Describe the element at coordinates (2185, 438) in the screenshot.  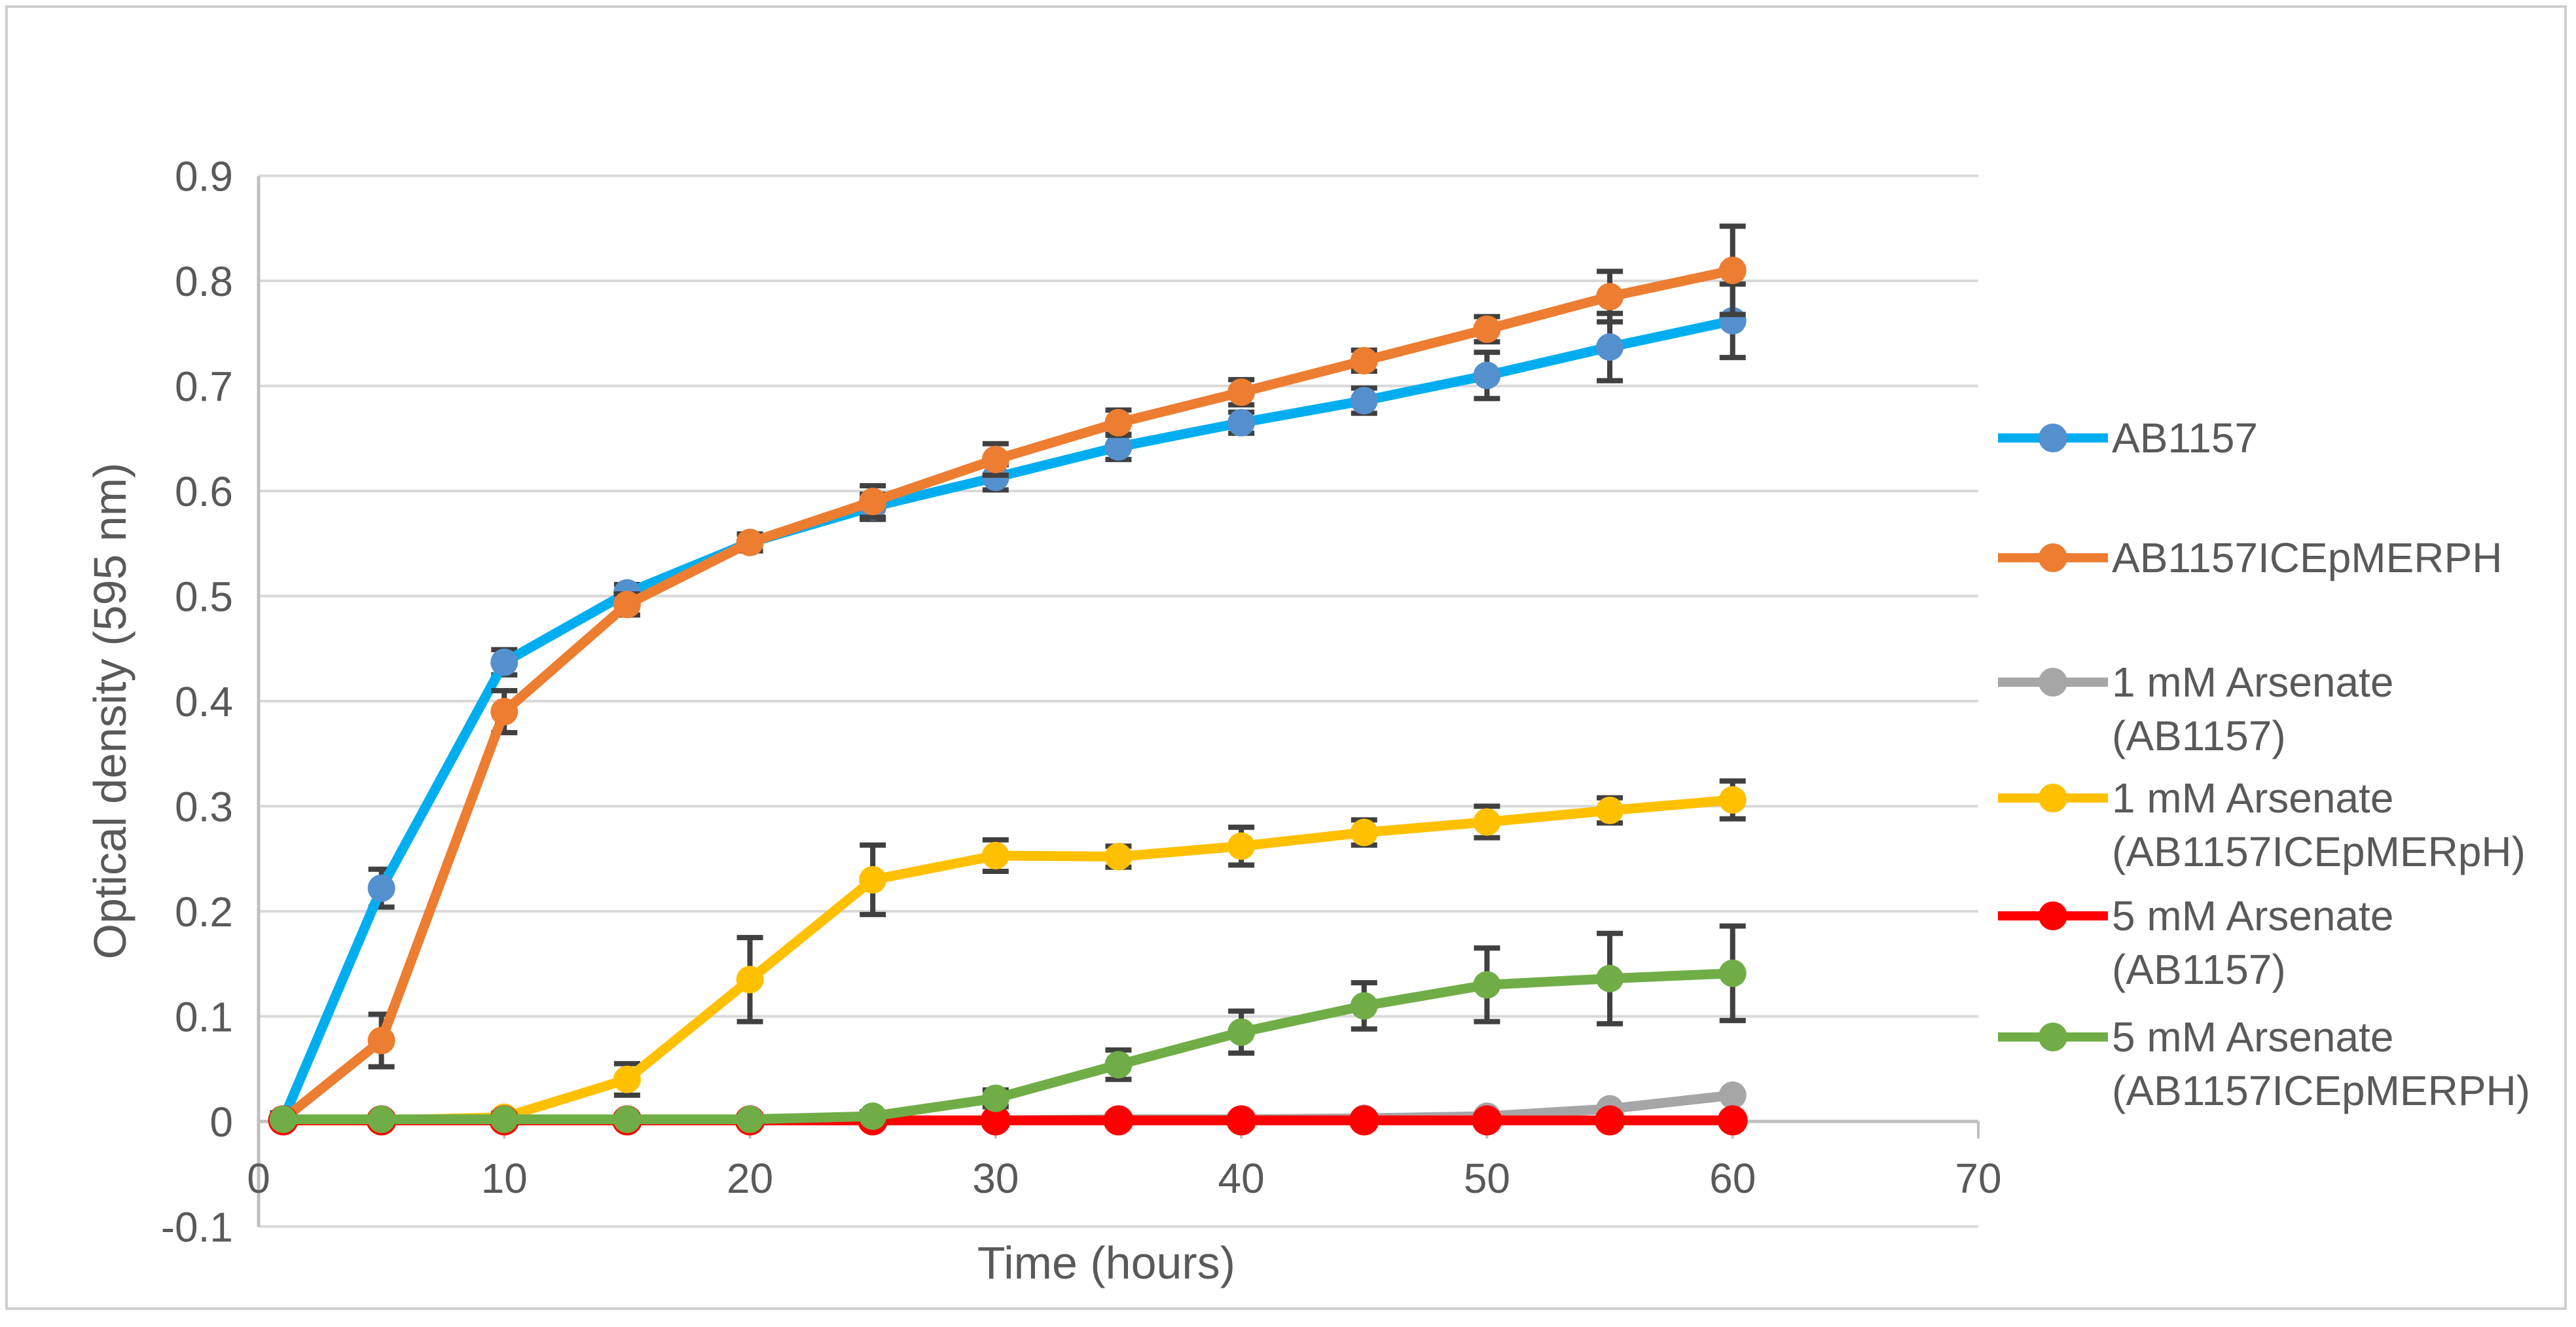
I see `legend-label: AB1157` at that location.